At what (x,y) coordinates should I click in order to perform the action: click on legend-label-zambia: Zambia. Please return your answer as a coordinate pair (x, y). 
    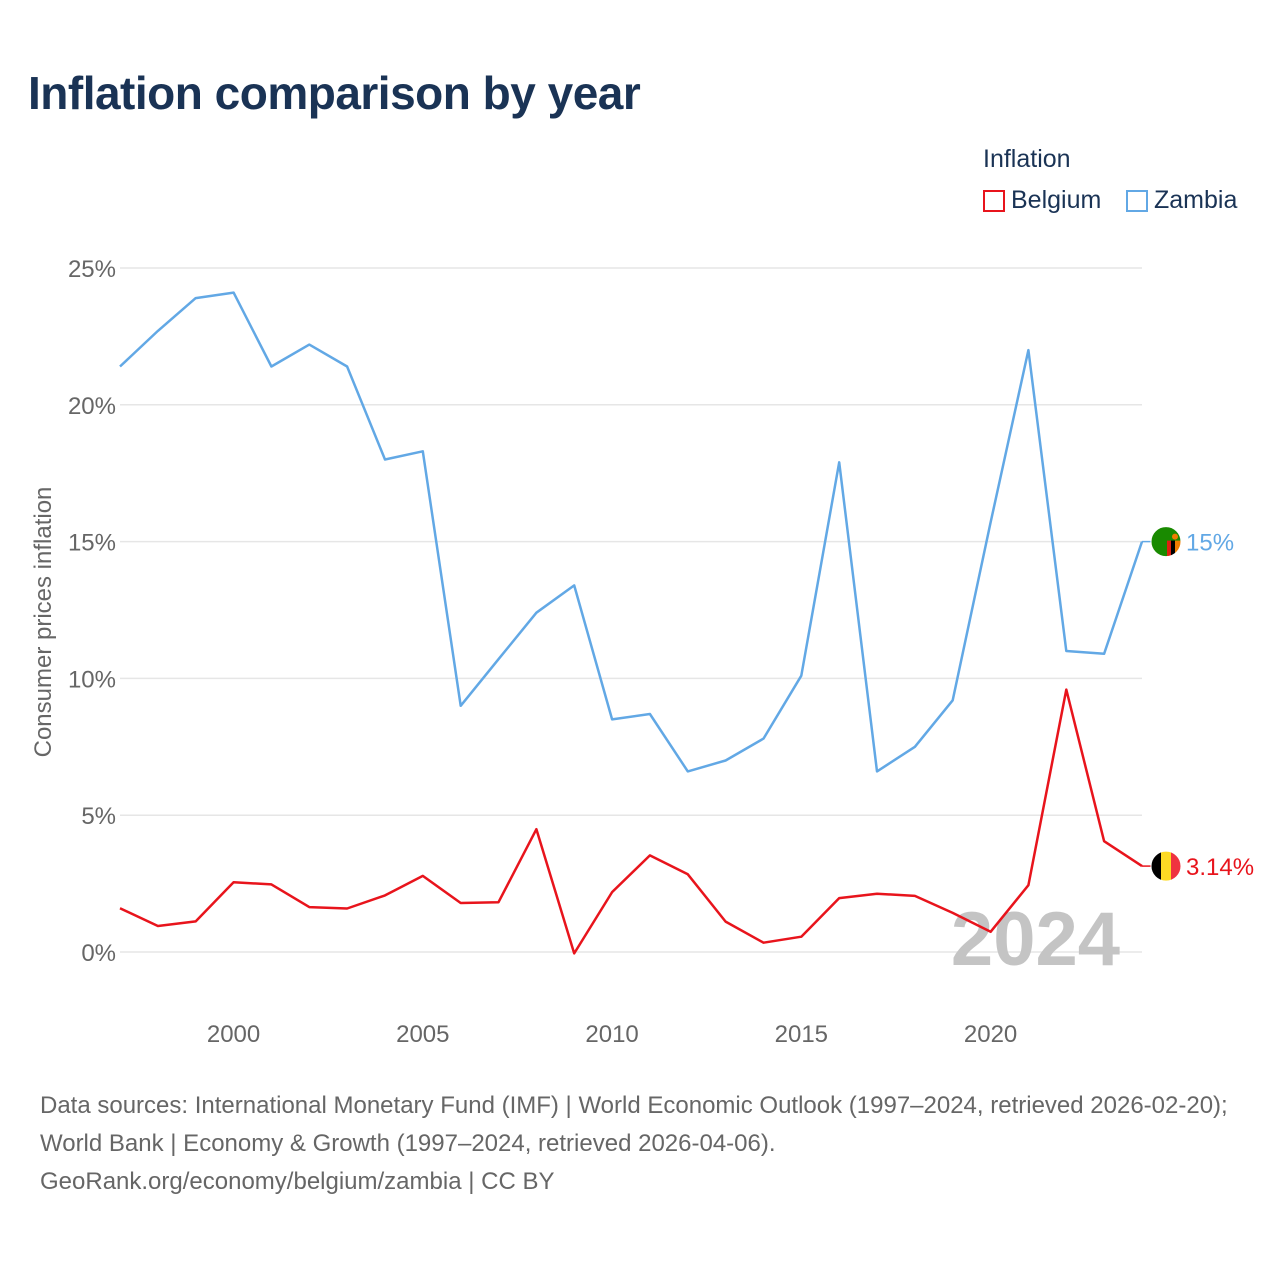
    Looking at the image, I should click on (1196, 200).